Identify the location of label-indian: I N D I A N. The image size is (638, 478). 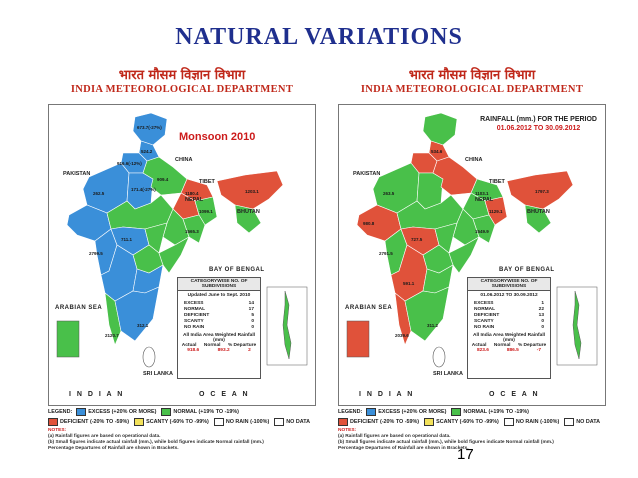
(387, 394).